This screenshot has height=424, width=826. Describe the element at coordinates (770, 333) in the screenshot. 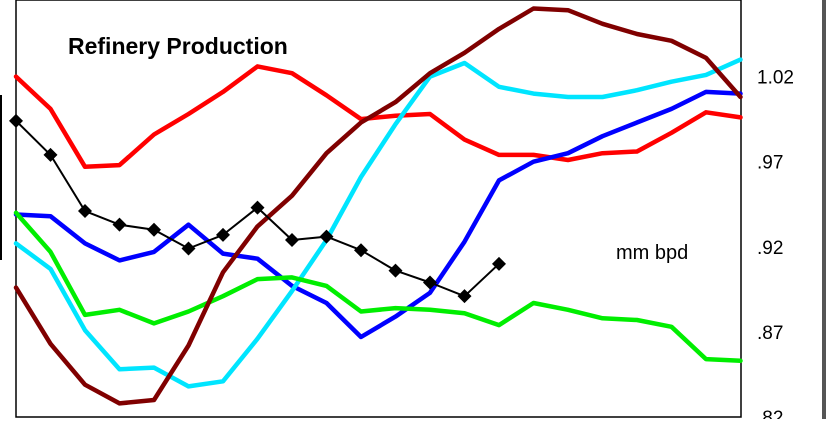

I see `y-tick-label: .87` at that location.